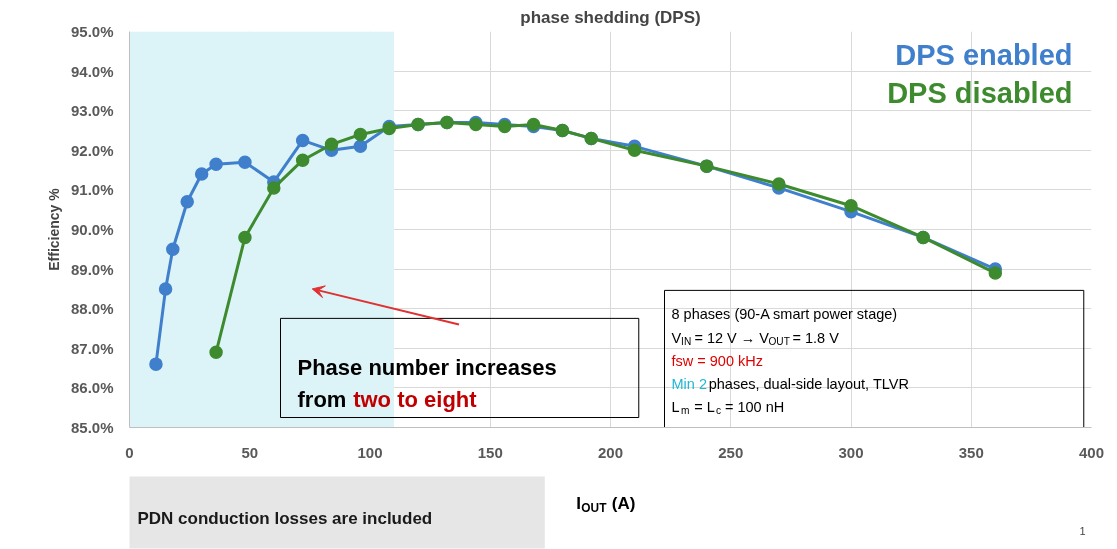 This screenshot has width=1117, height=549. What do you see at coordinates (717, 360) in the screenshot?
I see `annotation: fsw = 900 kHz` at bounding box center [717, 360].